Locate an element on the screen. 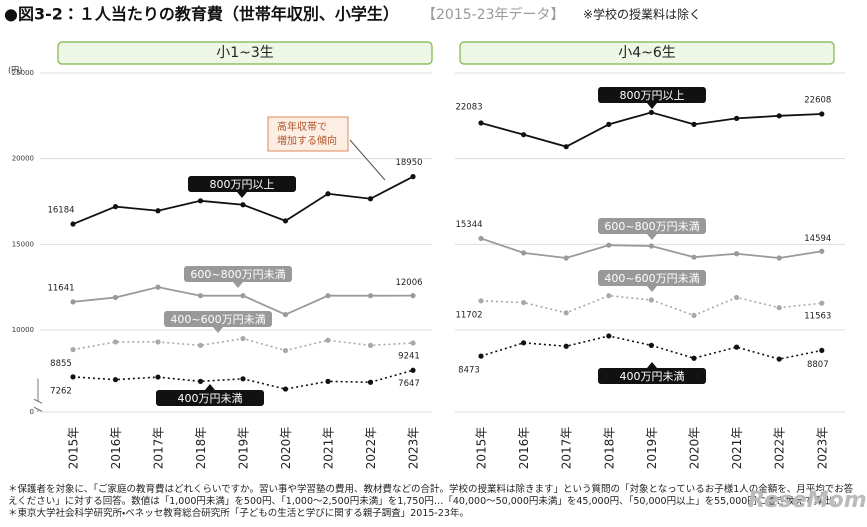  period: 【2015-23年データ】 is located at coordinates (493, 14).